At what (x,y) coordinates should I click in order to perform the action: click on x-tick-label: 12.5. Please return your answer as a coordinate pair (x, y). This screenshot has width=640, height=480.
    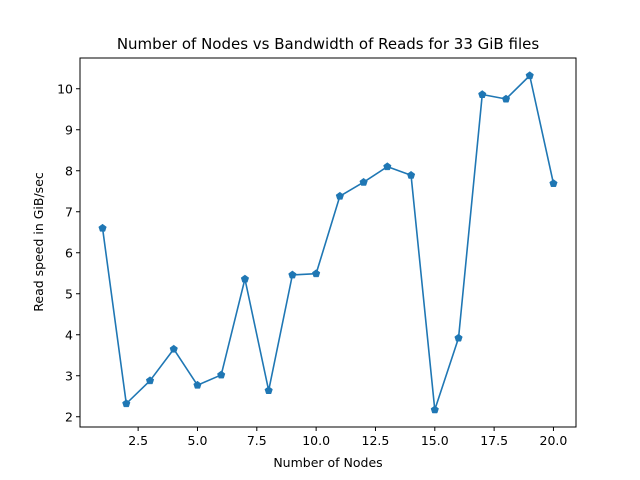
    Looking at the image, I should click on (376, 440).